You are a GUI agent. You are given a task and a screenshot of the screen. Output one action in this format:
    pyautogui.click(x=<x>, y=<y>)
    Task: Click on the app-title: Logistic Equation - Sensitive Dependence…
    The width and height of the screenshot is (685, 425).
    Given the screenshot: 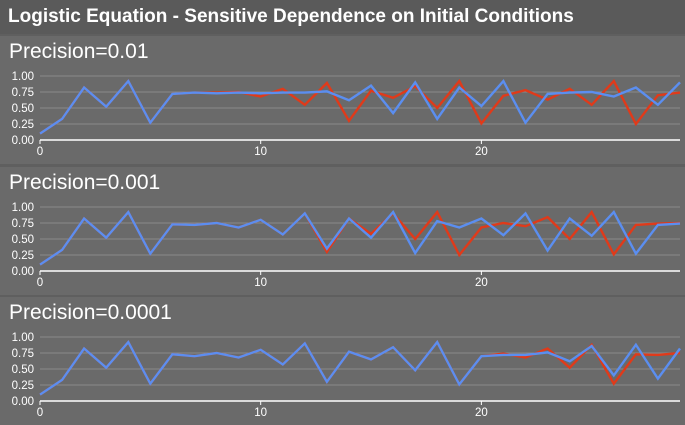 What is the action you would take?
    pyautogui.click(x=342, y=17)
    